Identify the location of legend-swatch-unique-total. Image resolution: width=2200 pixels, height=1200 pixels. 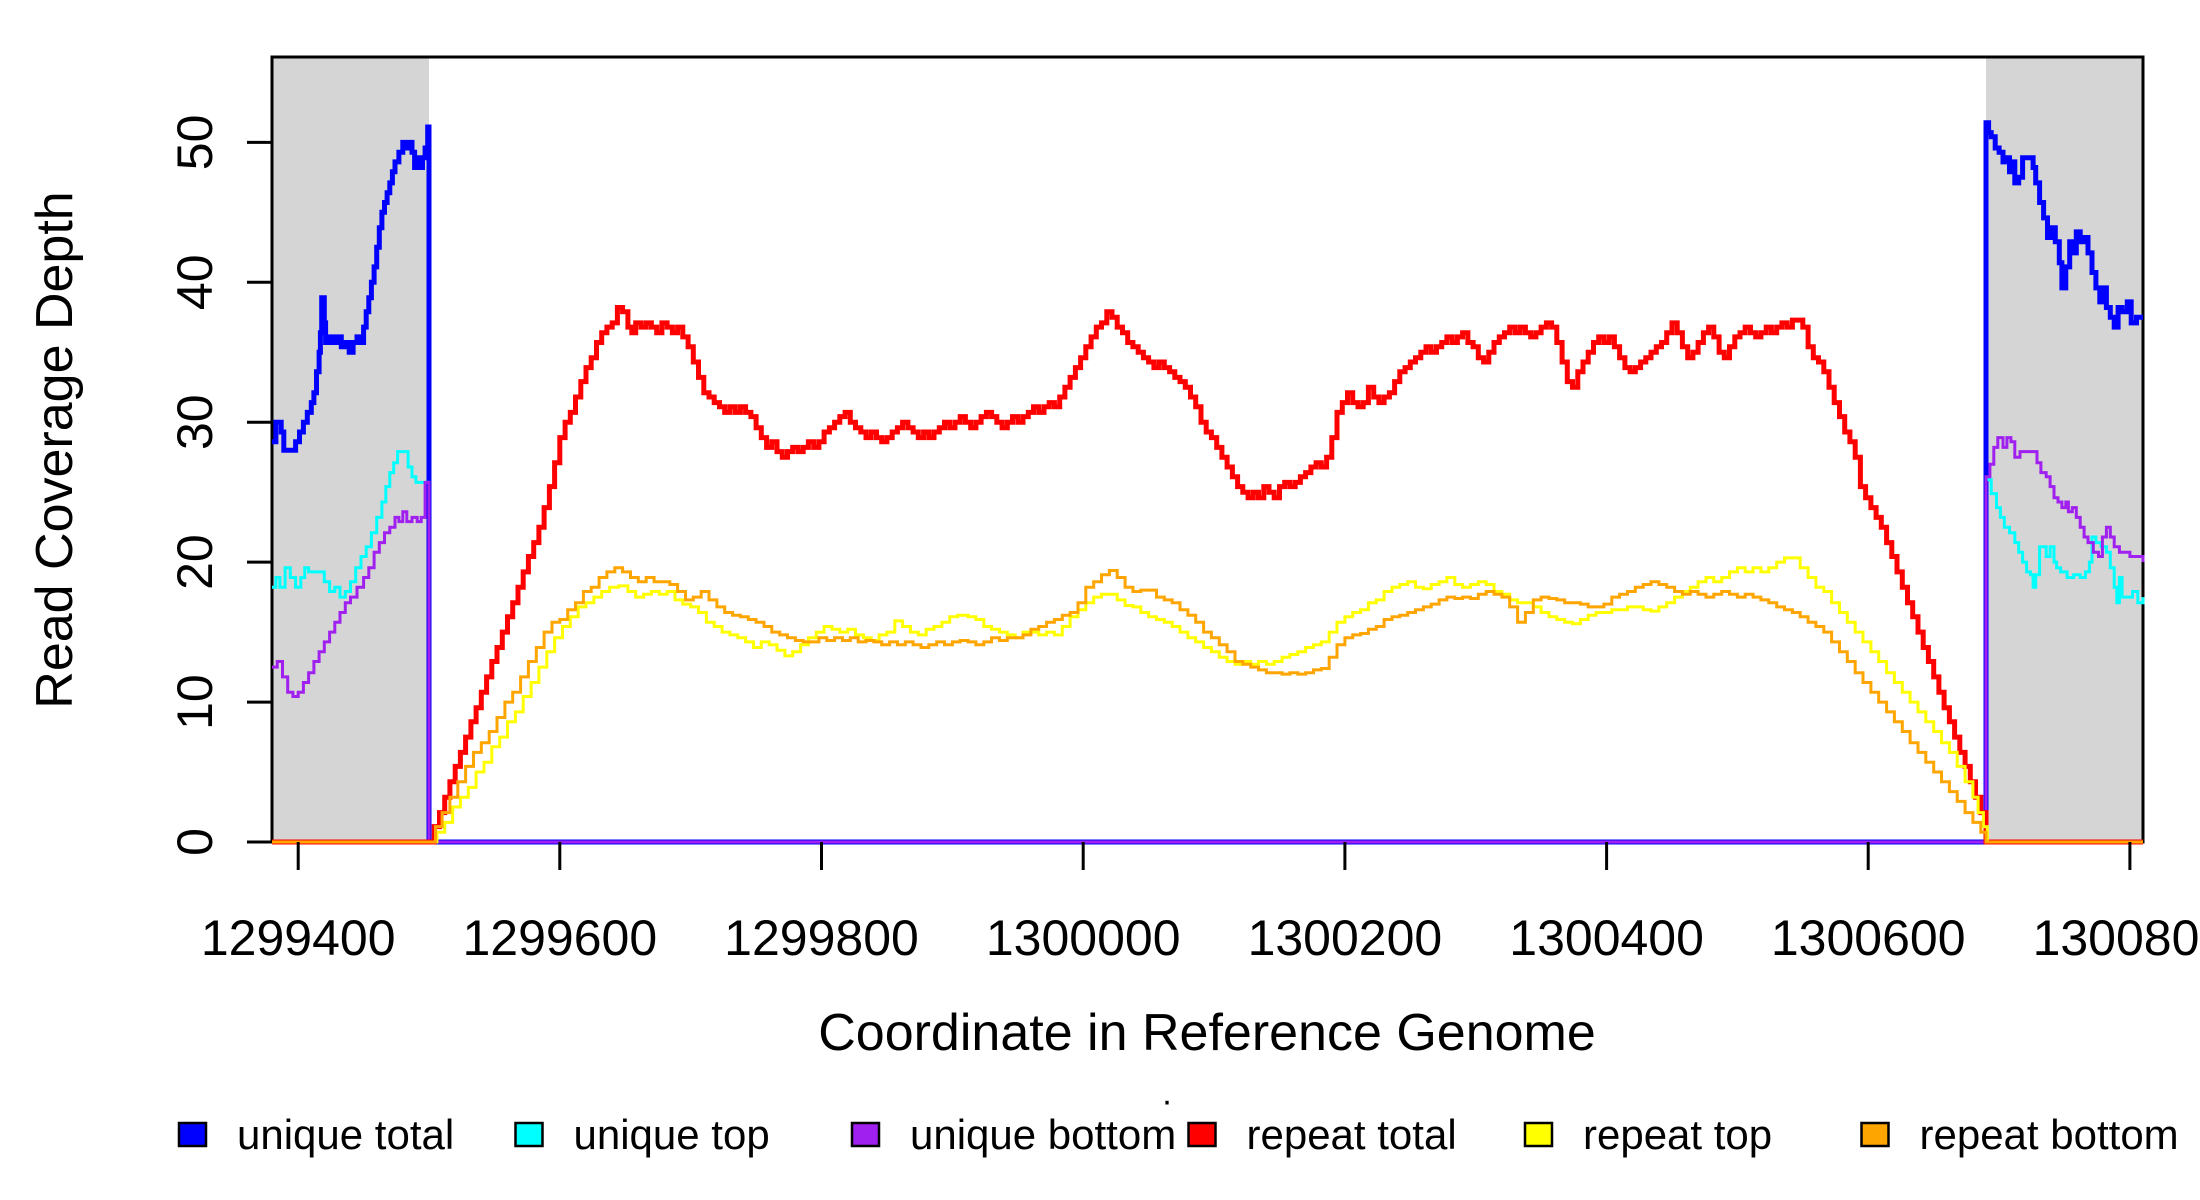
(192, 1134).